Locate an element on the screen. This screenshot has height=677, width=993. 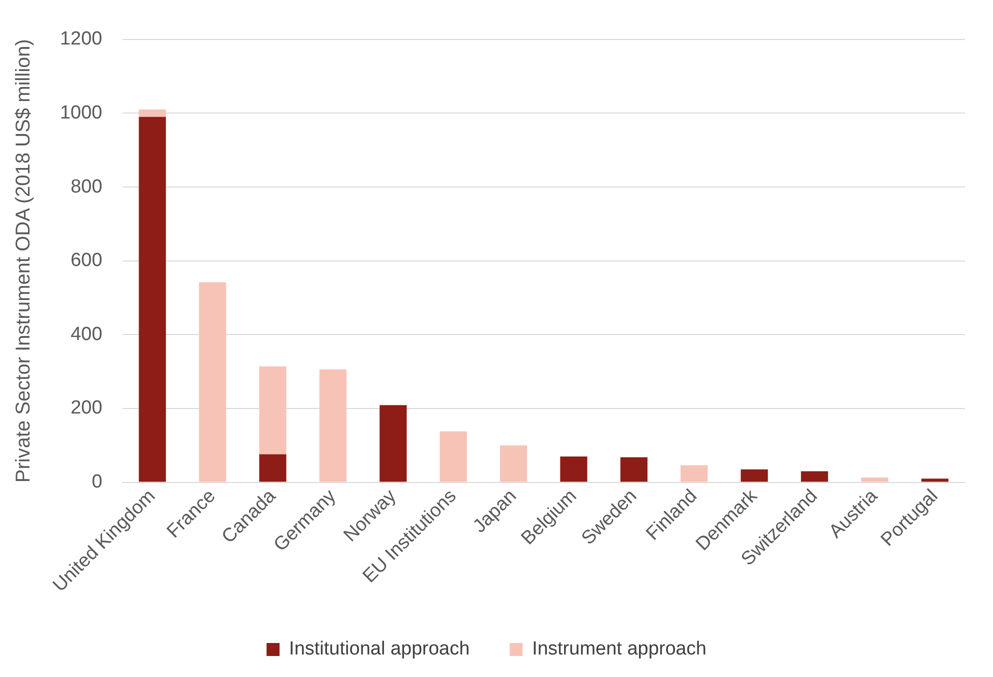
y-tick-label: 200 is located at coordinates (86, 408).